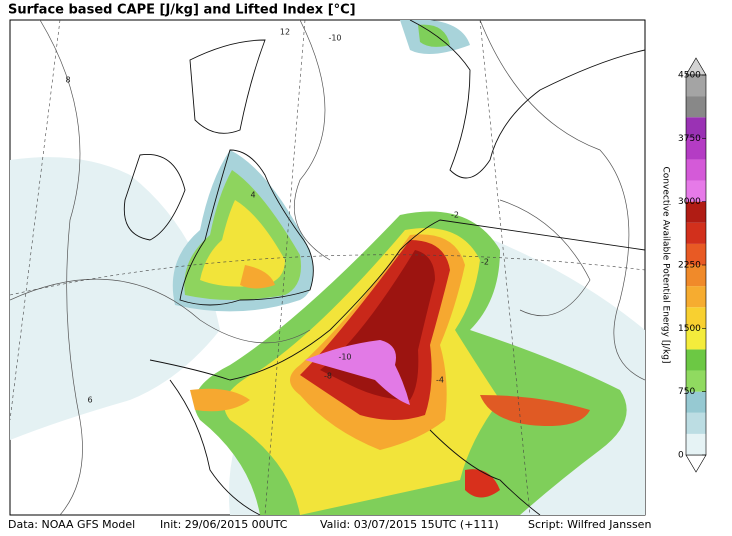 The height and width of the screenshot is (536, 732). Describe the element at coordinates (689, 202) in the screenshot. I see `colorbar-tick-label: 3000` at that location.